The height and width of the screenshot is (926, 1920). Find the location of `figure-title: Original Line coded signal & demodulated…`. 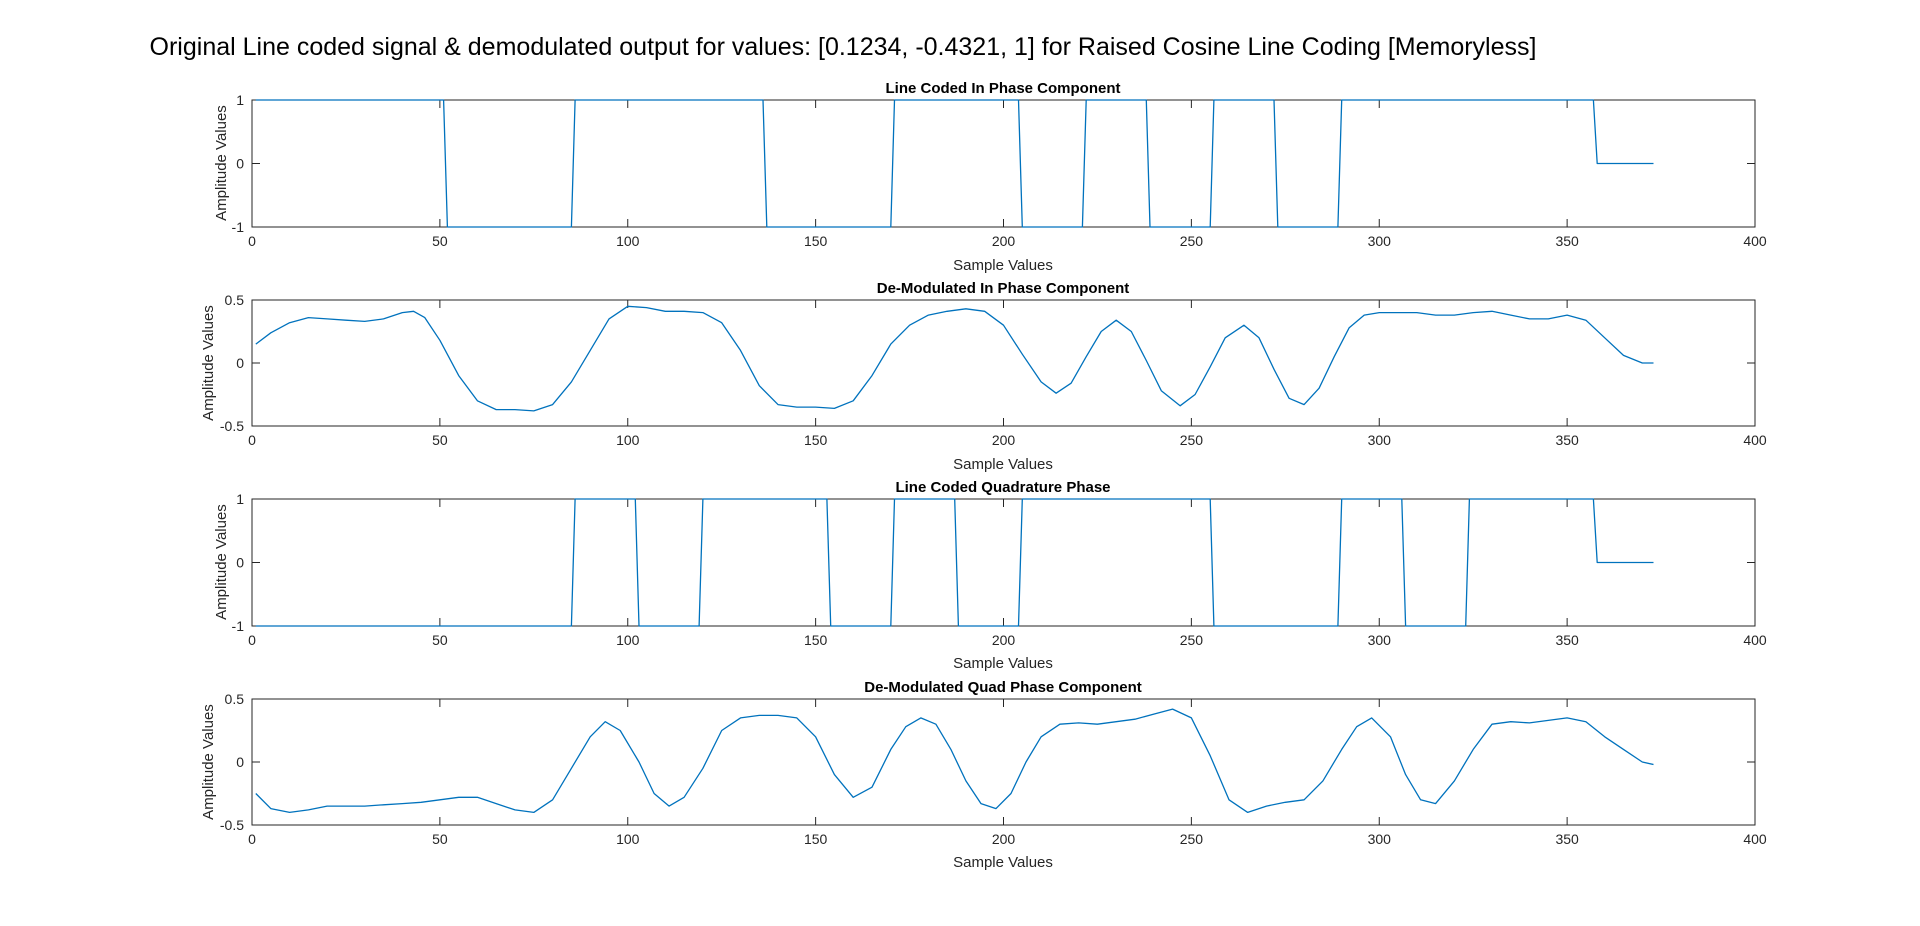

figure-title: Original Line coded signal & demodulated… is located at coordinates (843, 47).